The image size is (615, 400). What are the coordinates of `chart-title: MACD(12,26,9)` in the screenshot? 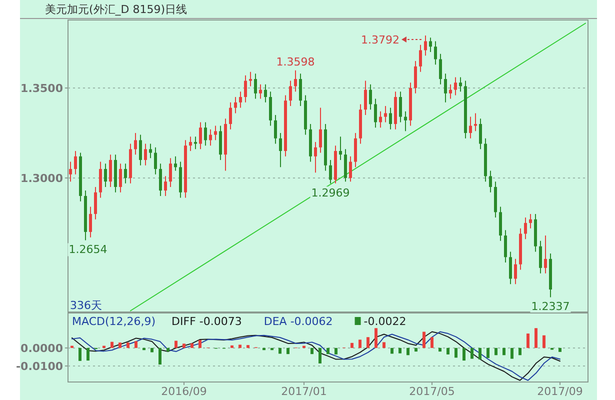 It's located at (114, 321).